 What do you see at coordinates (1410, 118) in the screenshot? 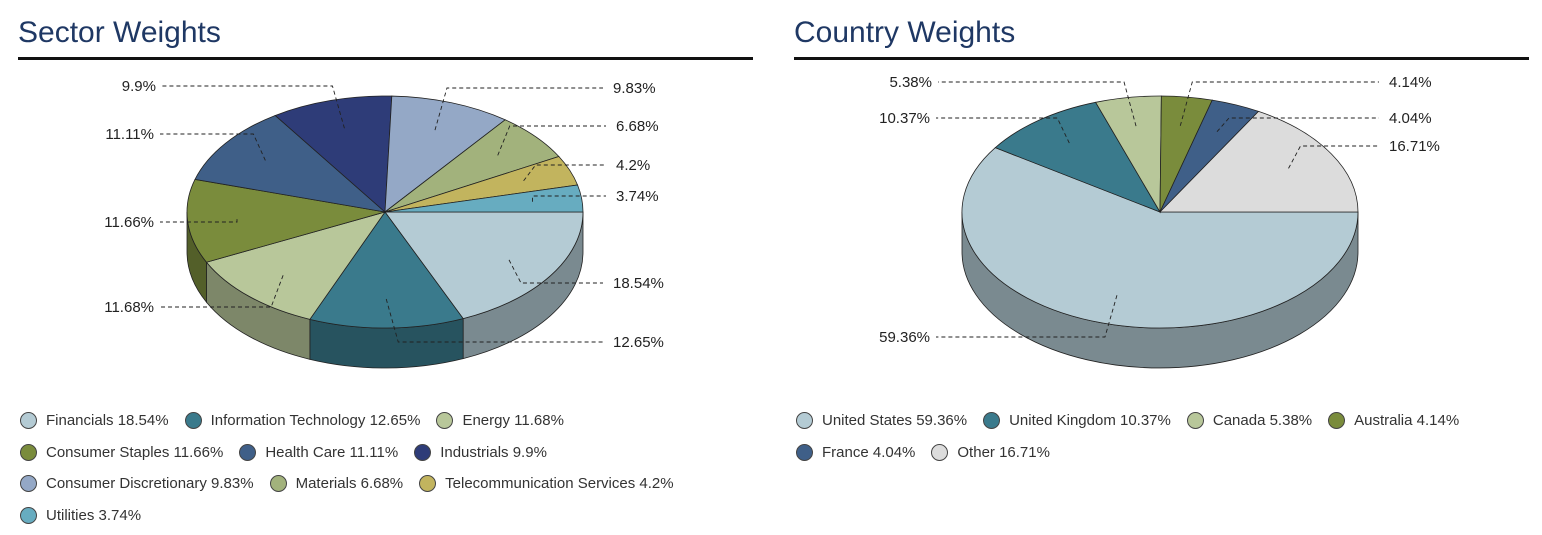
I see `country-value-label-france: 4.04%` at bounding box center [1410, 118].